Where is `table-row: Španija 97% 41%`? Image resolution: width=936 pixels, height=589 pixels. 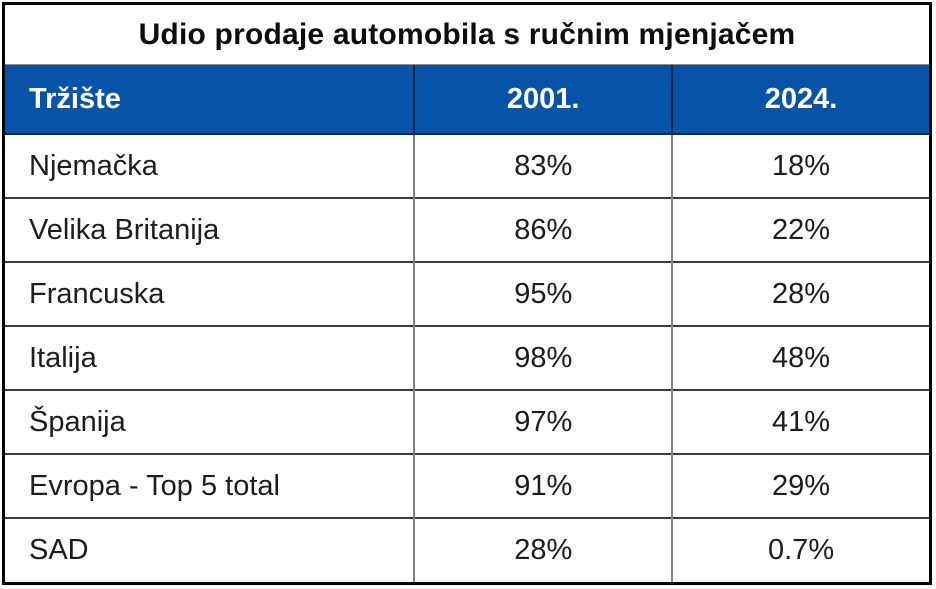
table-row: Španija 97% 41% is located at coordinates (467, 421).